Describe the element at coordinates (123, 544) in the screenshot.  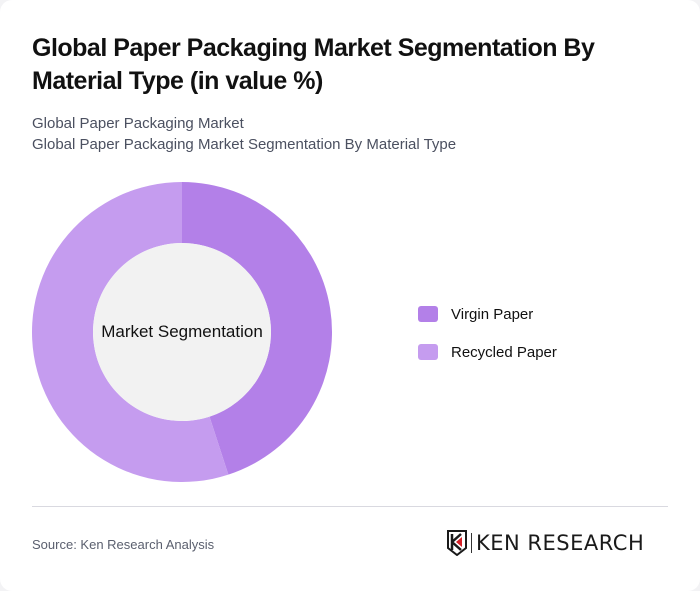
I see `source-note: Source: Ken Research Analysis` at that location.